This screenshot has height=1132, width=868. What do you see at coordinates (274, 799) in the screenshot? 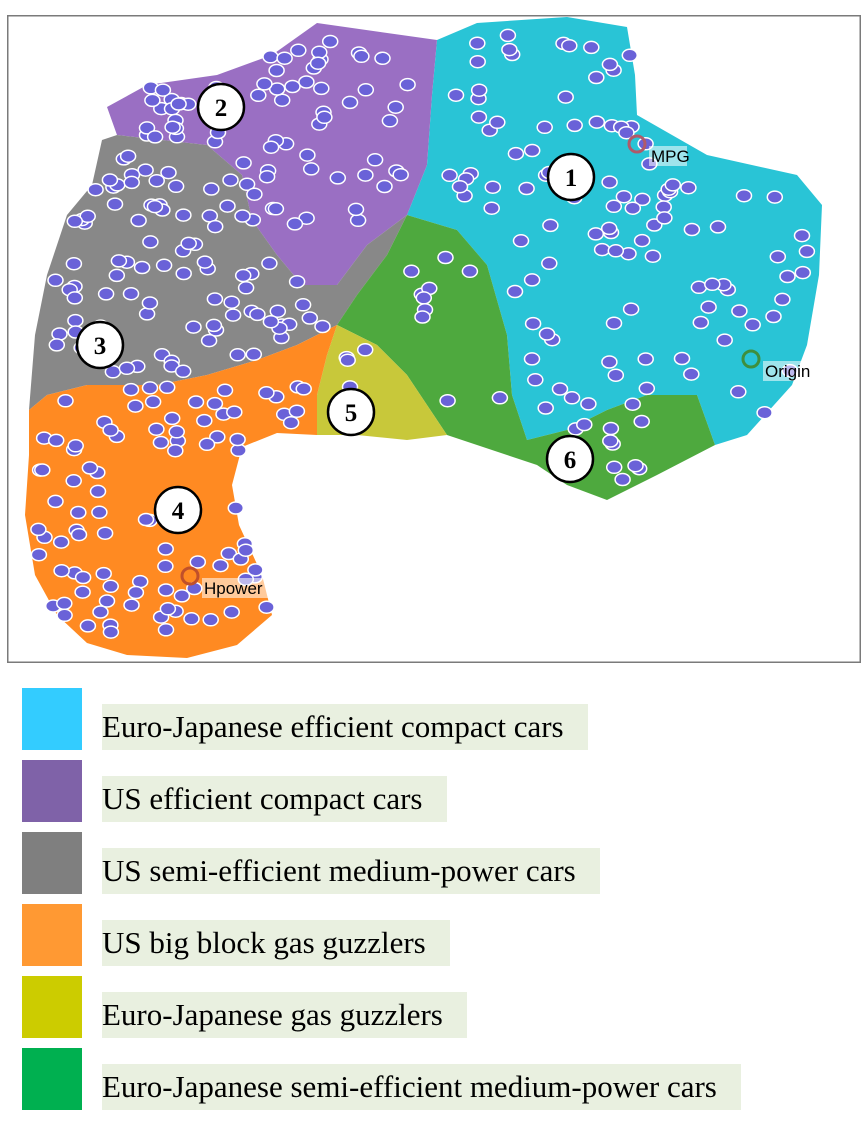
I see `legend-label: US efficient compact cars` at bounding box center [274, 799].